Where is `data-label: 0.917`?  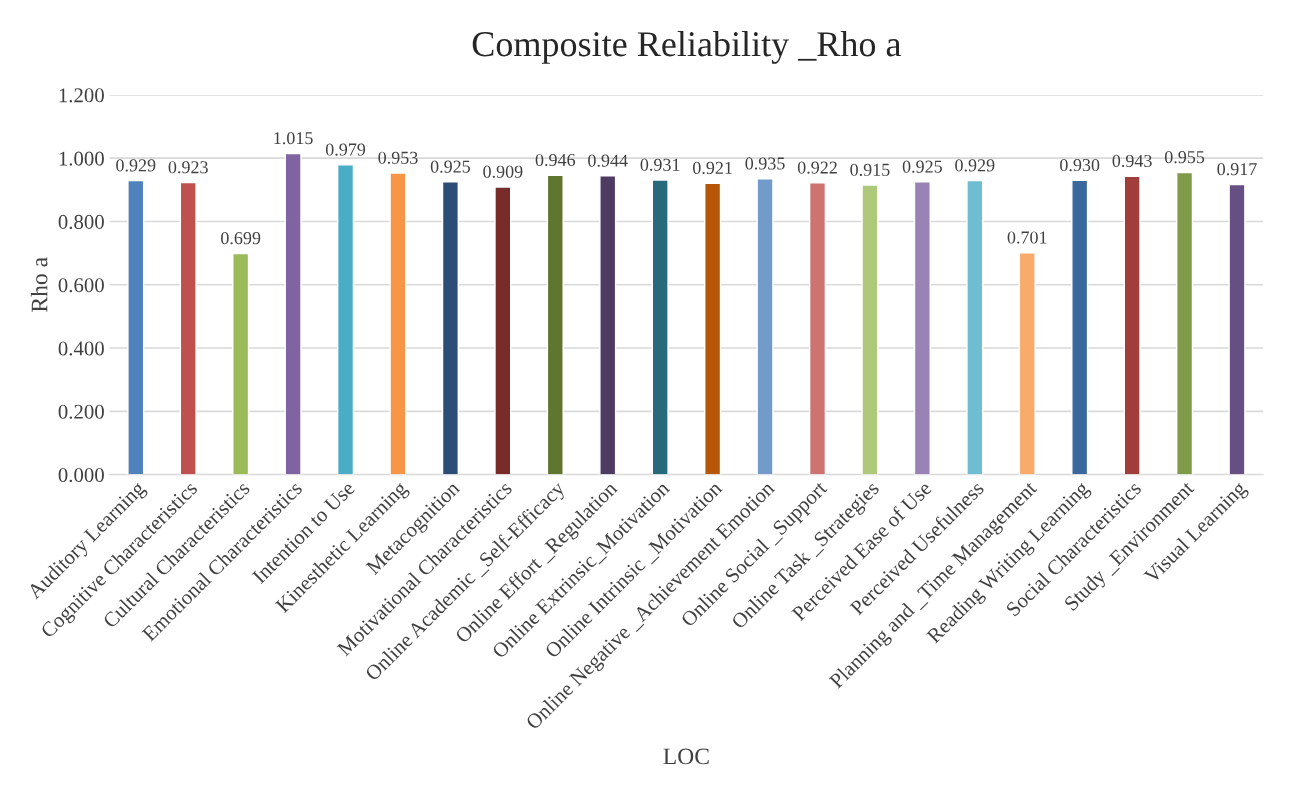
data-label: 0.917 is located at coordinates (1237, 169).